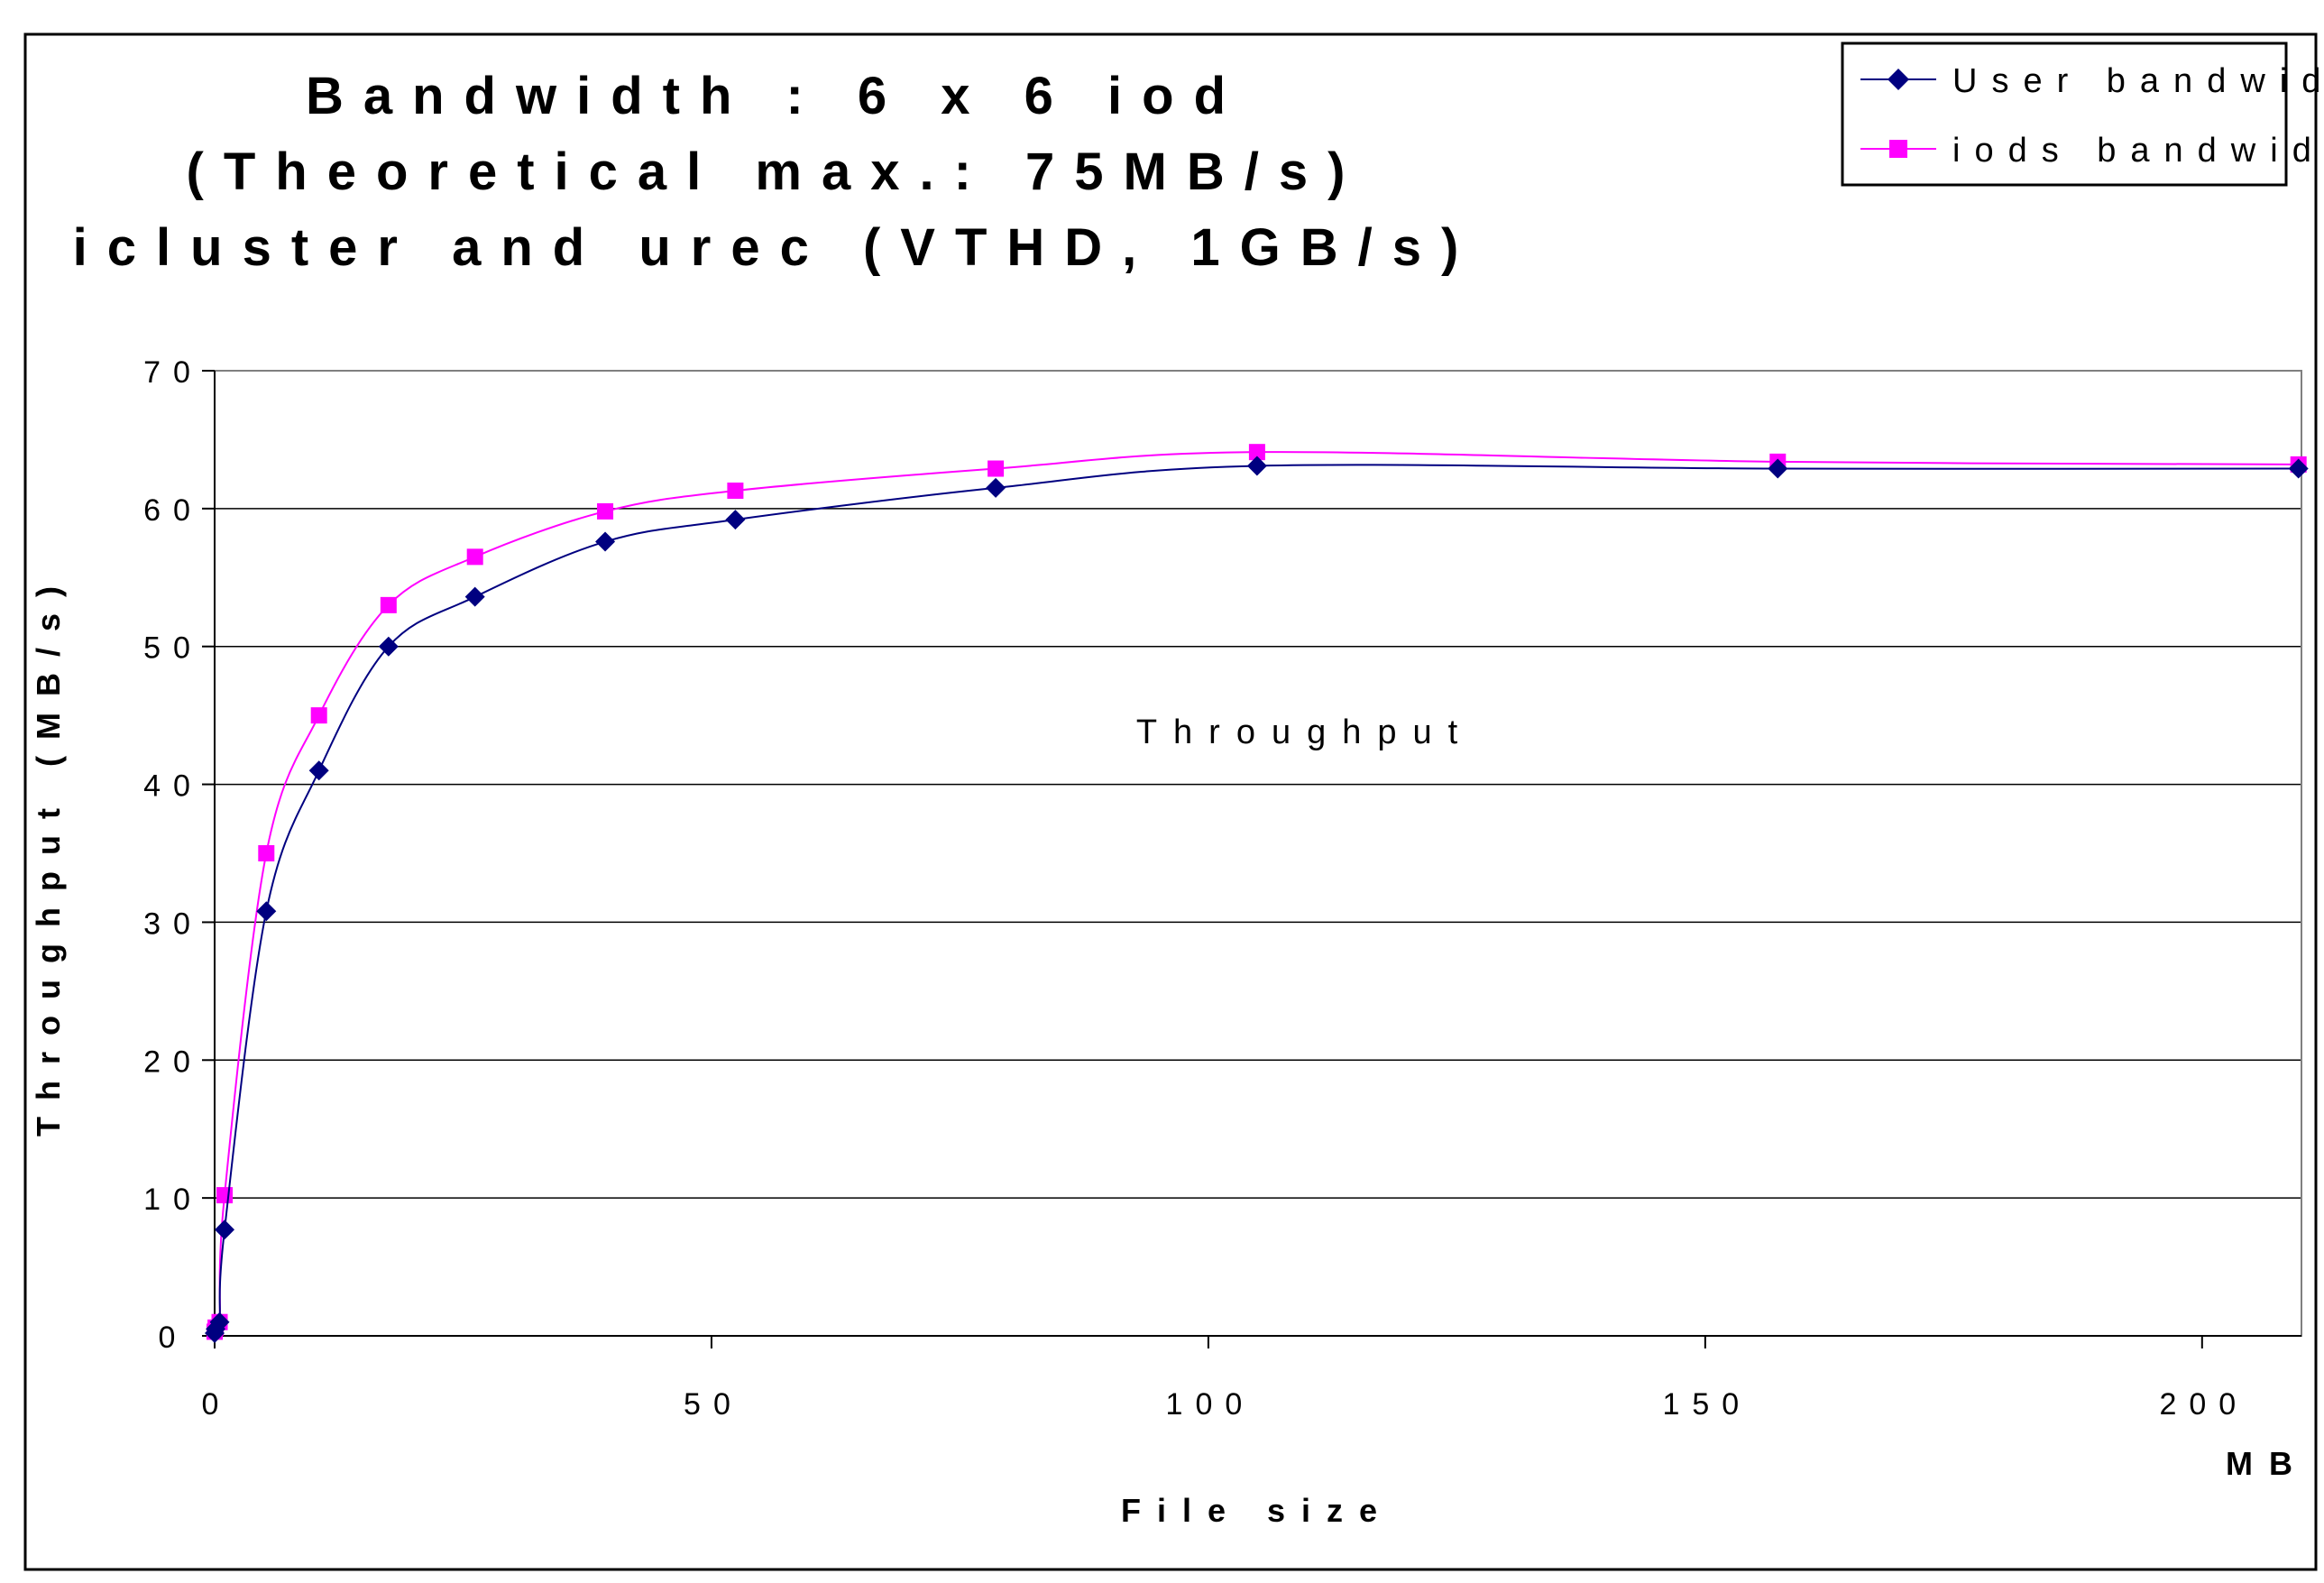  What do you see at coordinates (173, 372) in the screenshot?
I see `y-tick-label: 70` at bounding box center [173, 372].